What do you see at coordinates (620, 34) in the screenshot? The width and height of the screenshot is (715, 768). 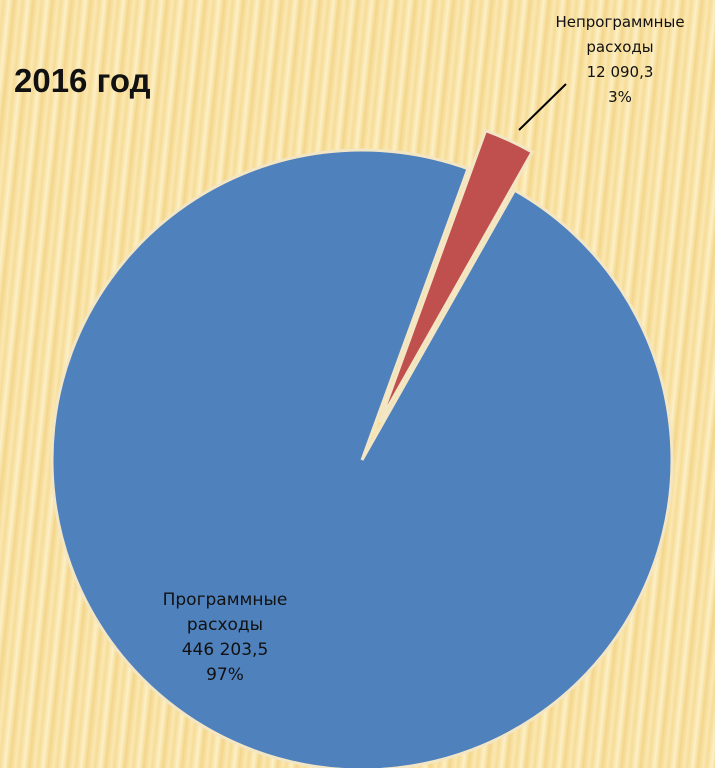 I see `category-label: Непрограммные расходы` at bounding box center [620, 34].